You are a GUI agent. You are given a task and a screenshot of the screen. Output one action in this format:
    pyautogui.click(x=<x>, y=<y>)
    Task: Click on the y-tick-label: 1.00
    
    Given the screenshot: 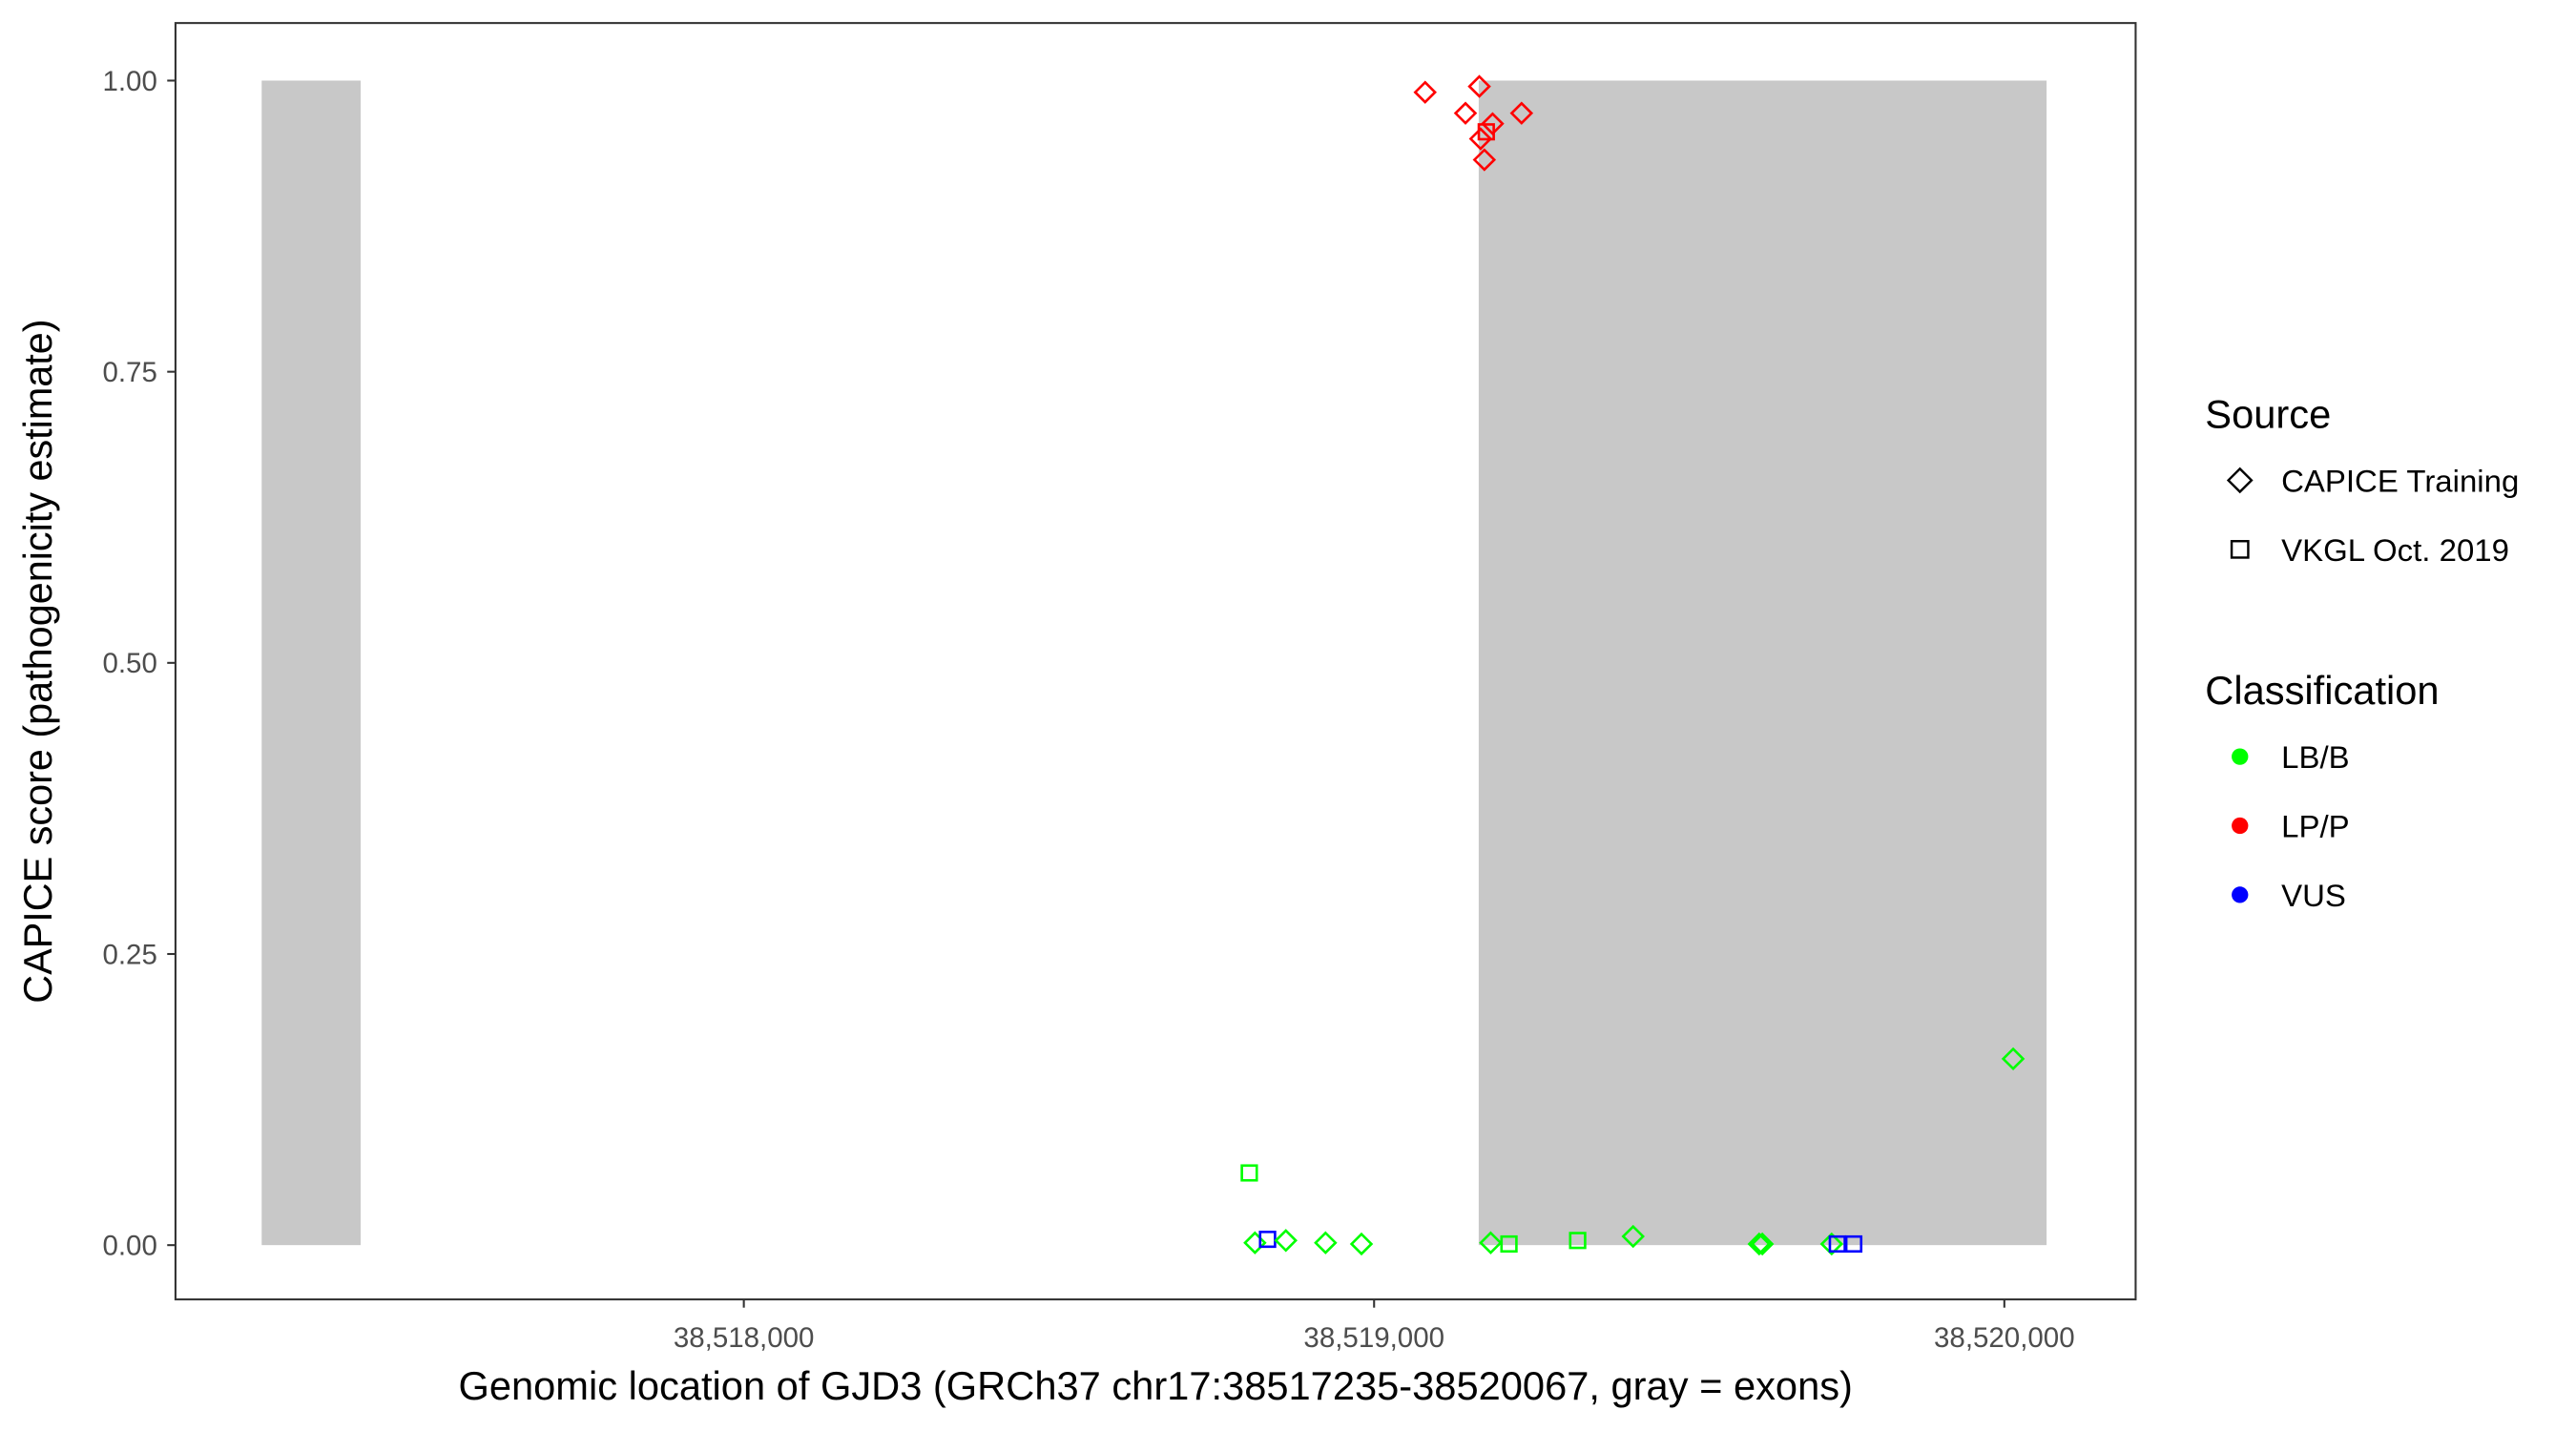 What is the action you would take?
    pyautogui.click(x=129, y=81)
    